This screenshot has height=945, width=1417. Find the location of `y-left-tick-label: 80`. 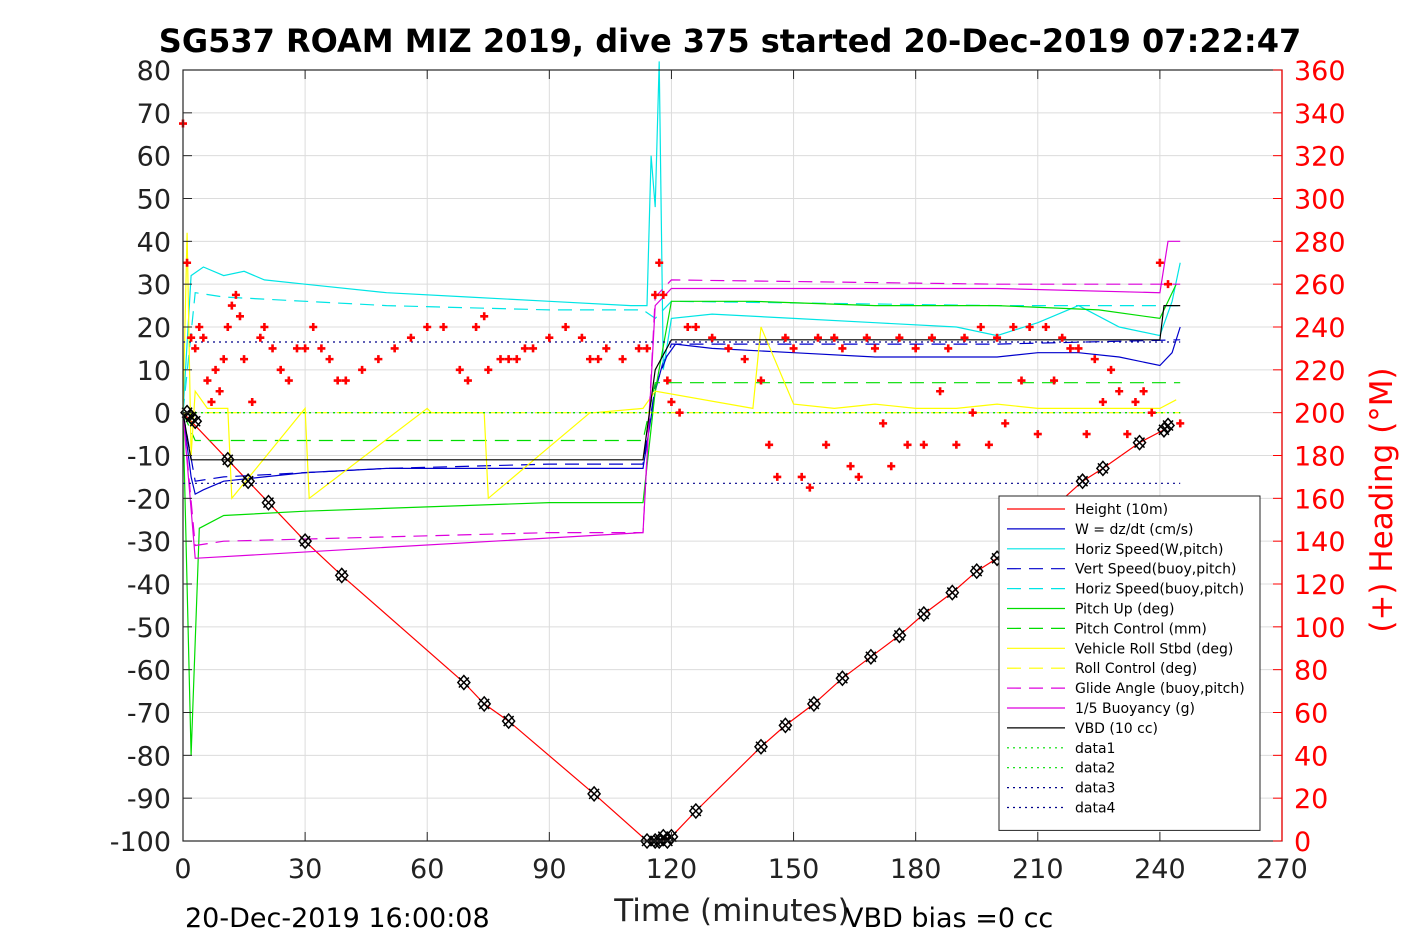

y-left-tick-label: 80 is located at coordinates (154, 71).